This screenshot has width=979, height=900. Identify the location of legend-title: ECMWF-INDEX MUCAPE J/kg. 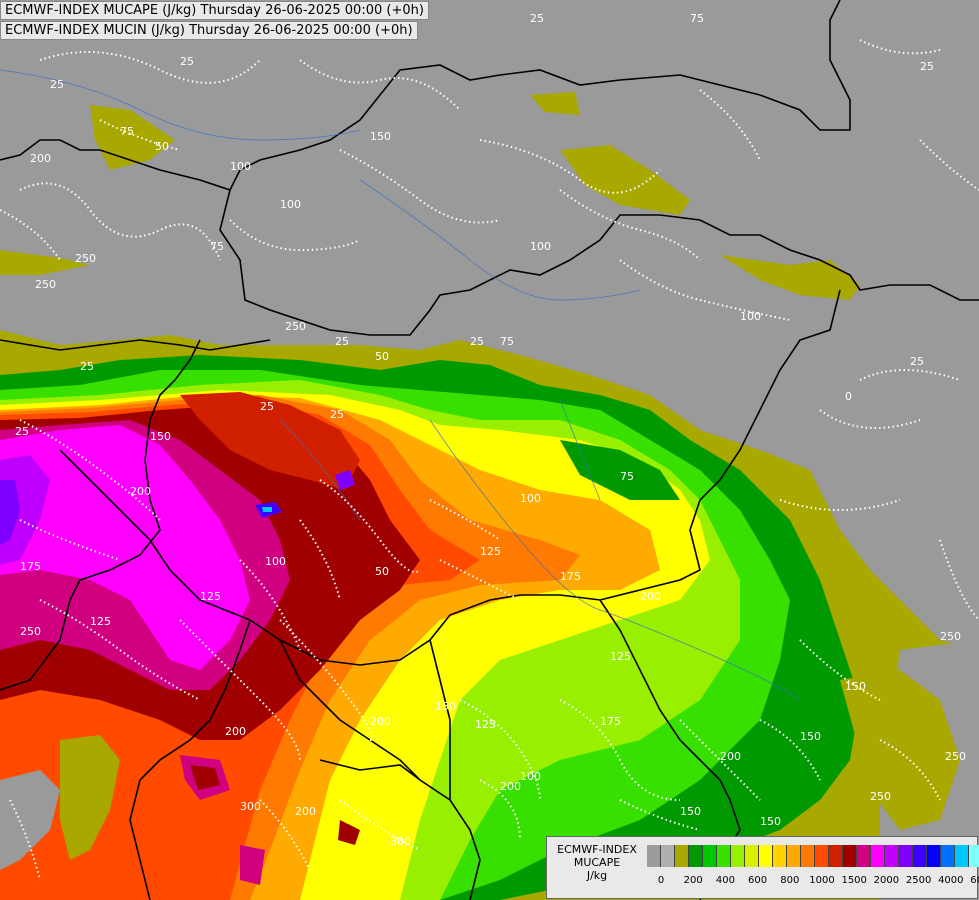
(597, 862).